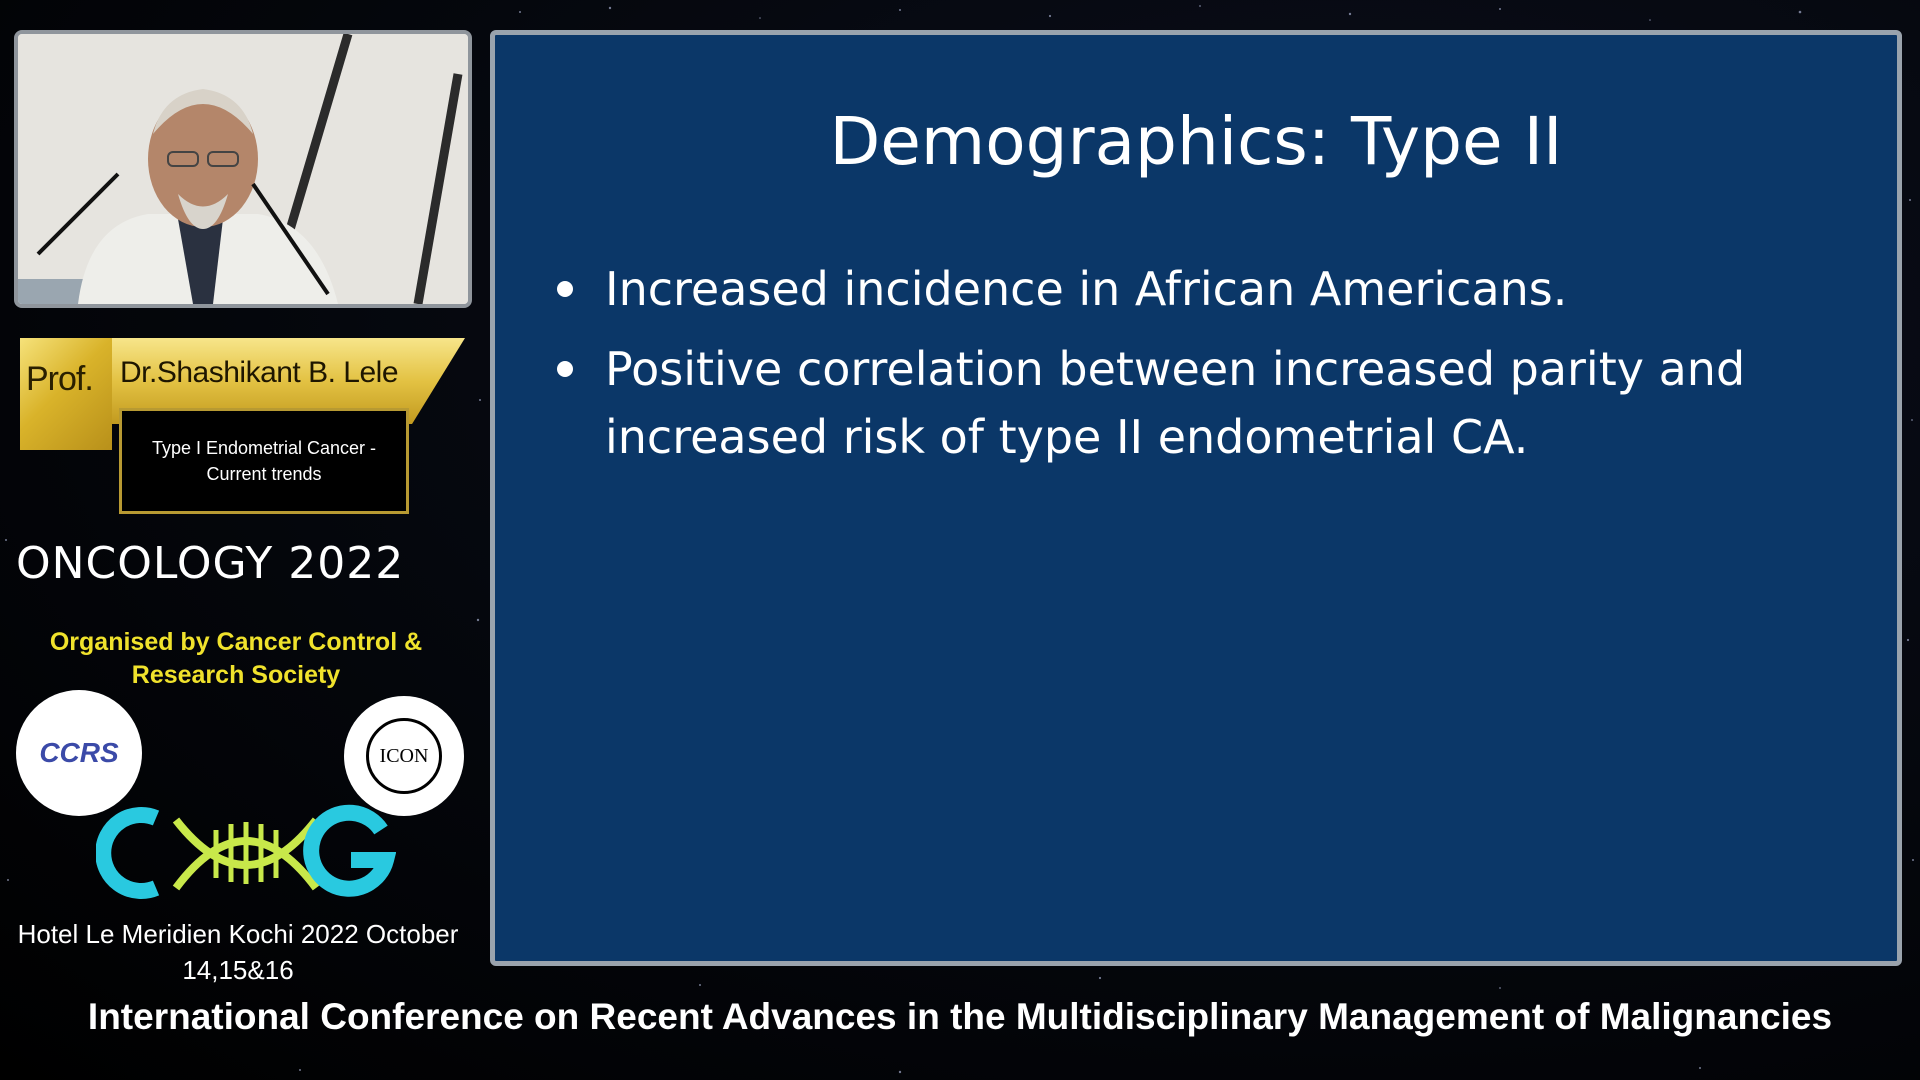 This screenshot has height=1080, width=1920. What do you see at coordinates (259, 372) in the screenshot?
I see `speaker-name: Dr.Shashikant B. Lele` at bounding box center [259, 372].